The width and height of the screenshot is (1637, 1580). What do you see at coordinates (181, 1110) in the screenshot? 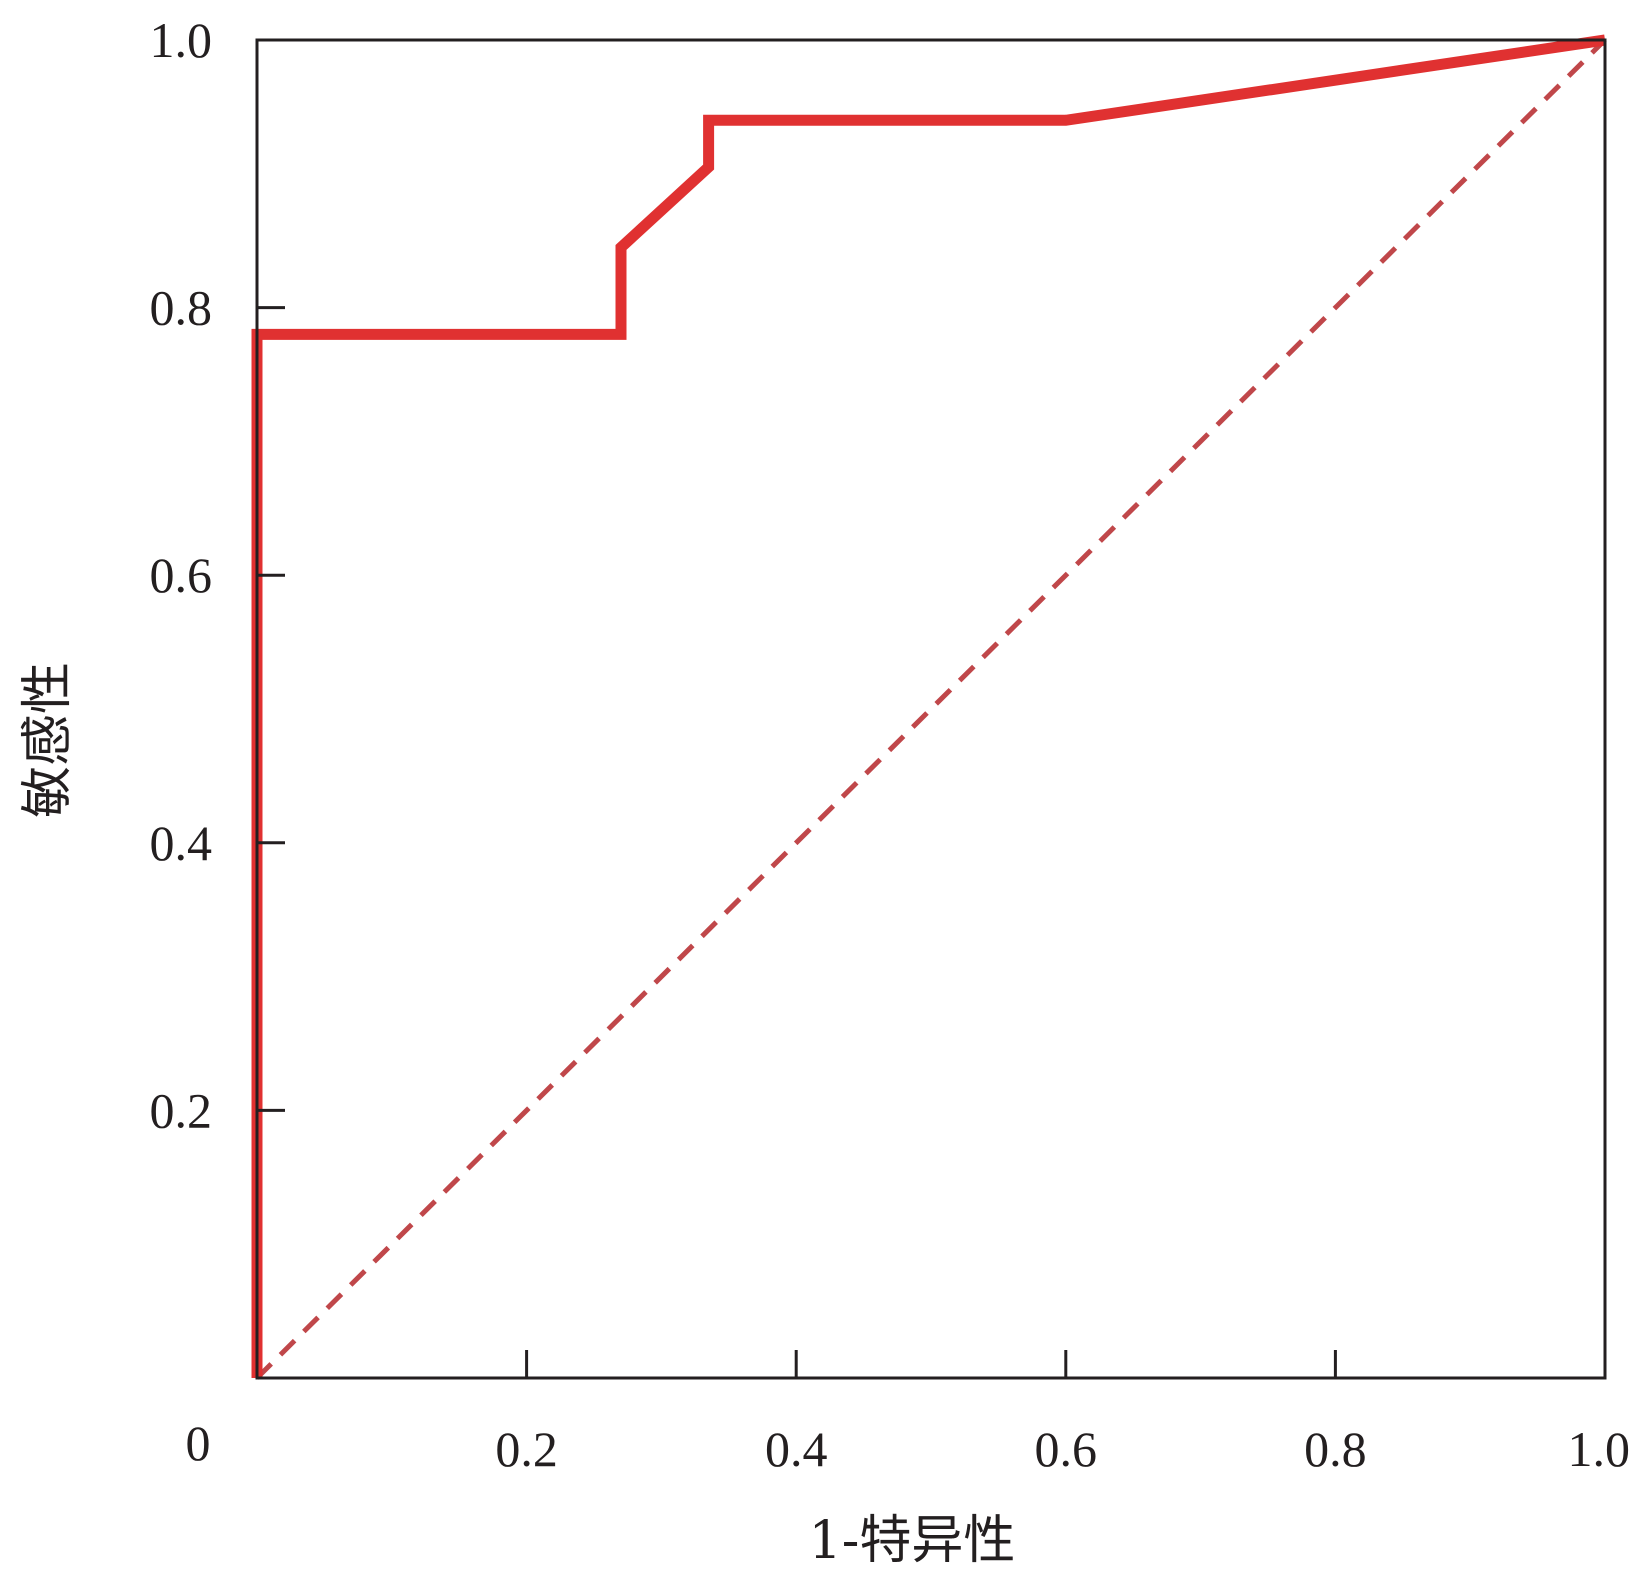
I see `y-tick-label: 0.2` at bounding box center [181, 1110].